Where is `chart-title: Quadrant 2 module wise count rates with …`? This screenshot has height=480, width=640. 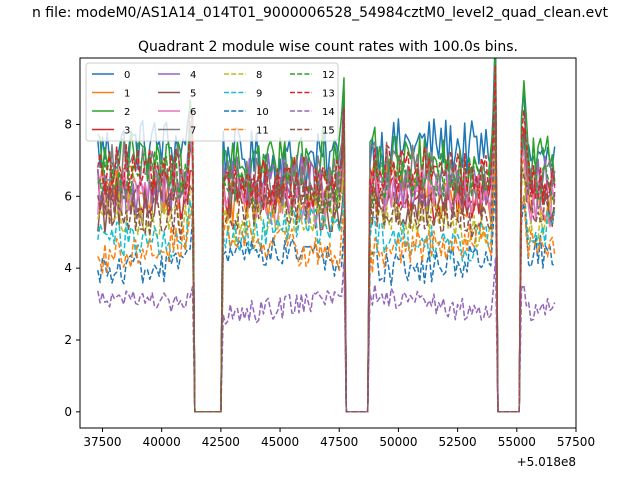
chart-title: Quadrant 2 module wise count rates with … is located at coordinates (328, 47).